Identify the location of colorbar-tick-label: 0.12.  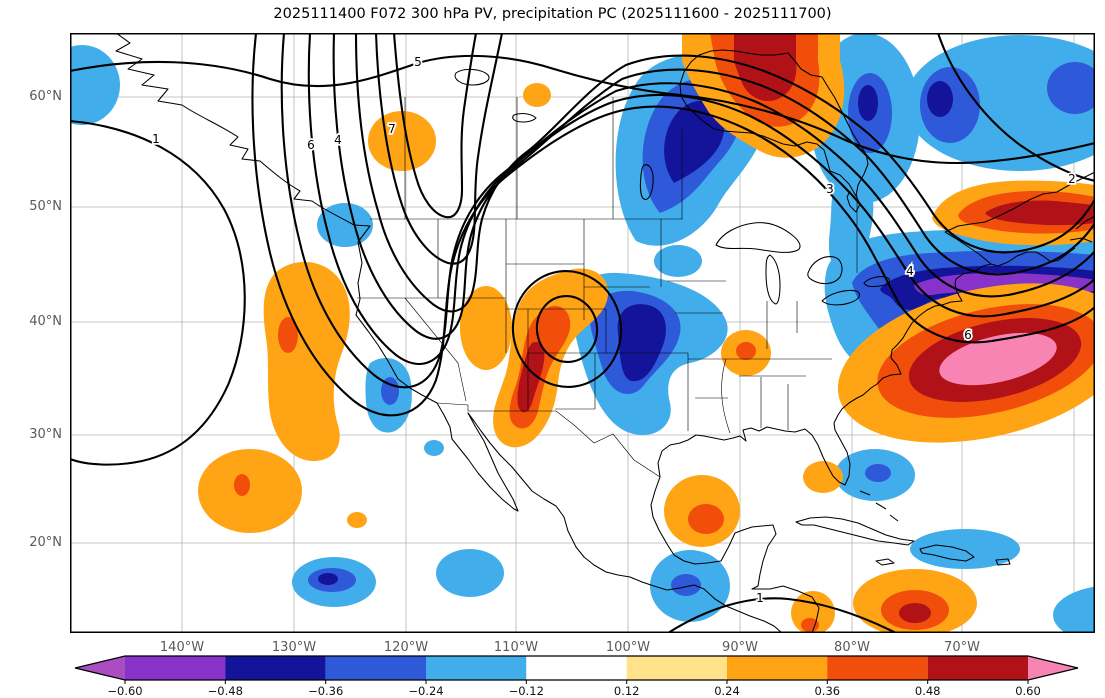
(627, 691).